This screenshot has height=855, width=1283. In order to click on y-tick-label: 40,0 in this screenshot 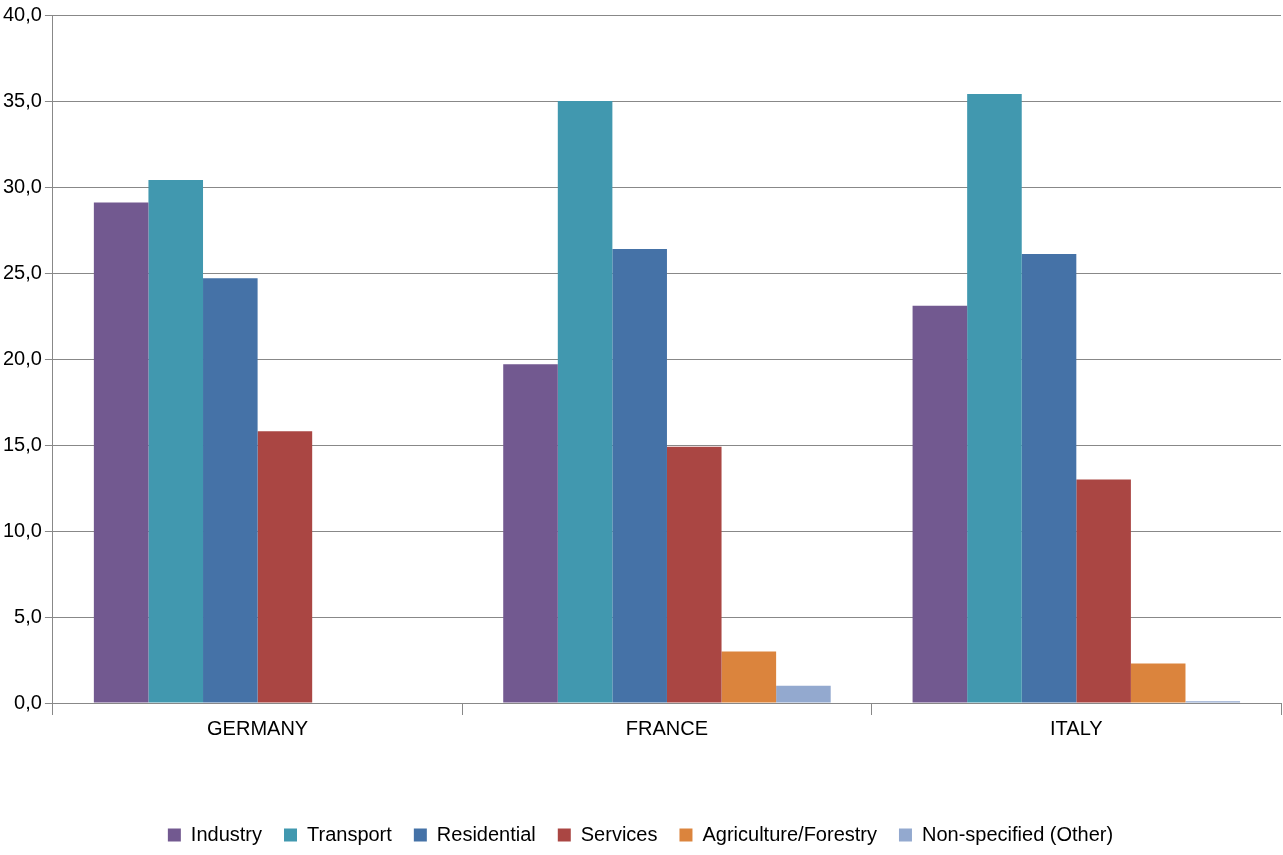, I will do `click(22, 13)`.